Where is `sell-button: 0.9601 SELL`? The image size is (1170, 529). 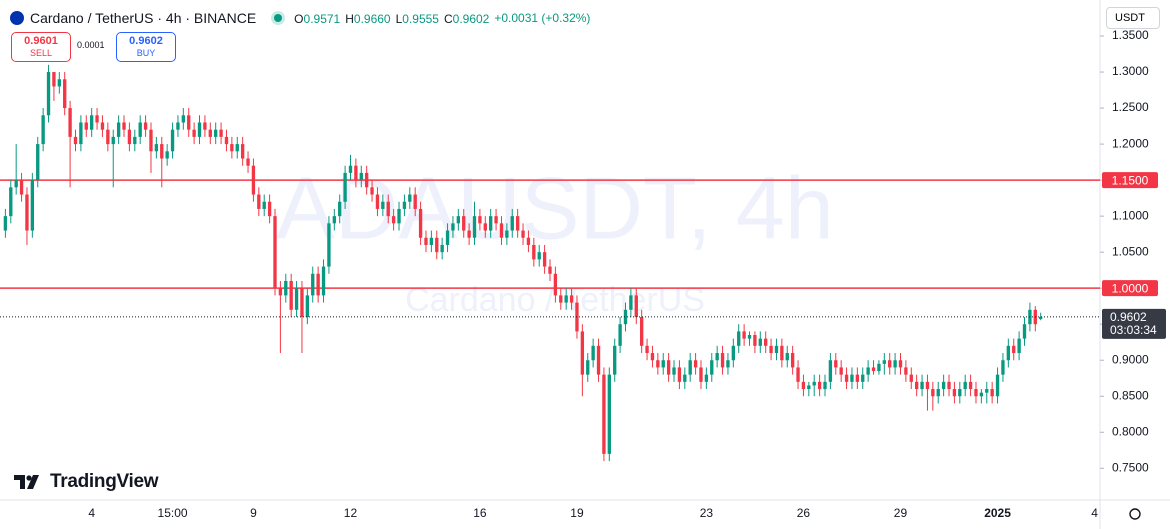 sell-button: 0.9601 SELL is located at coordinates (41, 47).